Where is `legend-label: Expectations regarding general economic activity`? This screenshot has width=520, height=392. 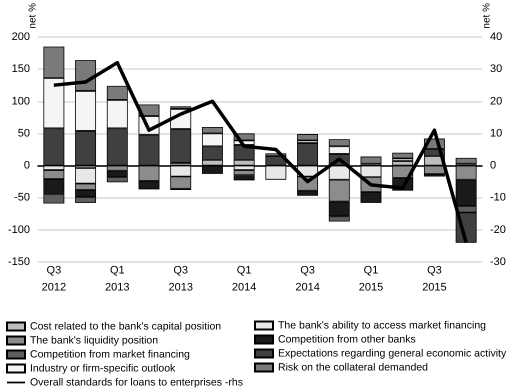
legend-label: Expectations regarding general economic activity is located at coordinates (392, 354).